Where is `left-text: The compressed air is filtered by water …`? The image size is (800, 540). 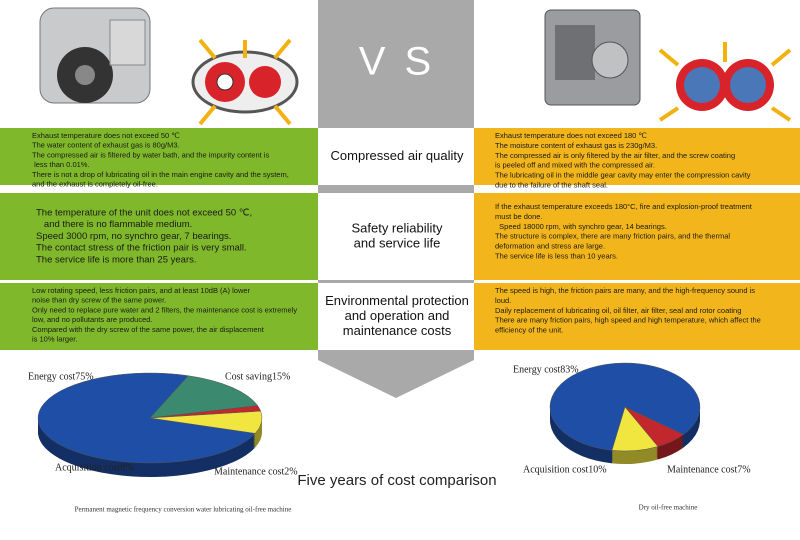
left-text: The compressed air is filtered by water … is located at coordinates (150, 154).